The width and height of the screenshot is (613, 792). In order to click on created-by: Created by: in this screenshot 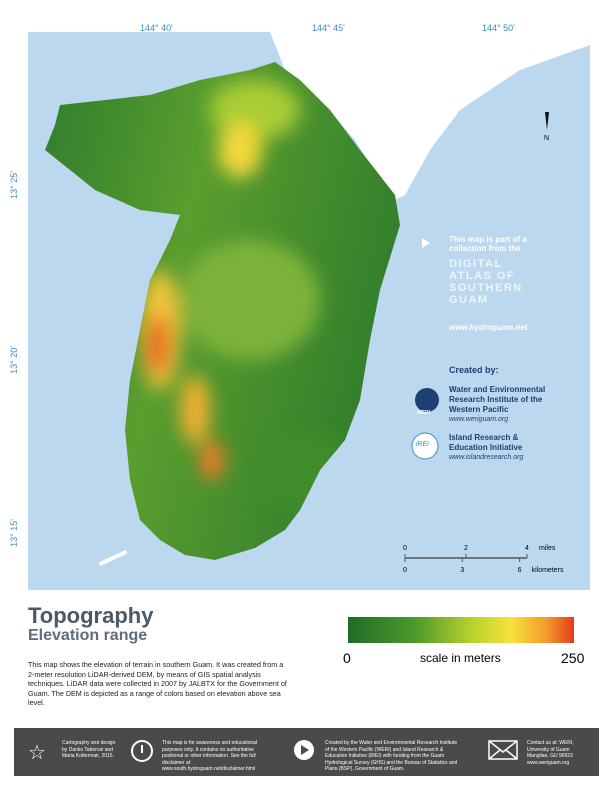, I will do `click(474, 370)`.